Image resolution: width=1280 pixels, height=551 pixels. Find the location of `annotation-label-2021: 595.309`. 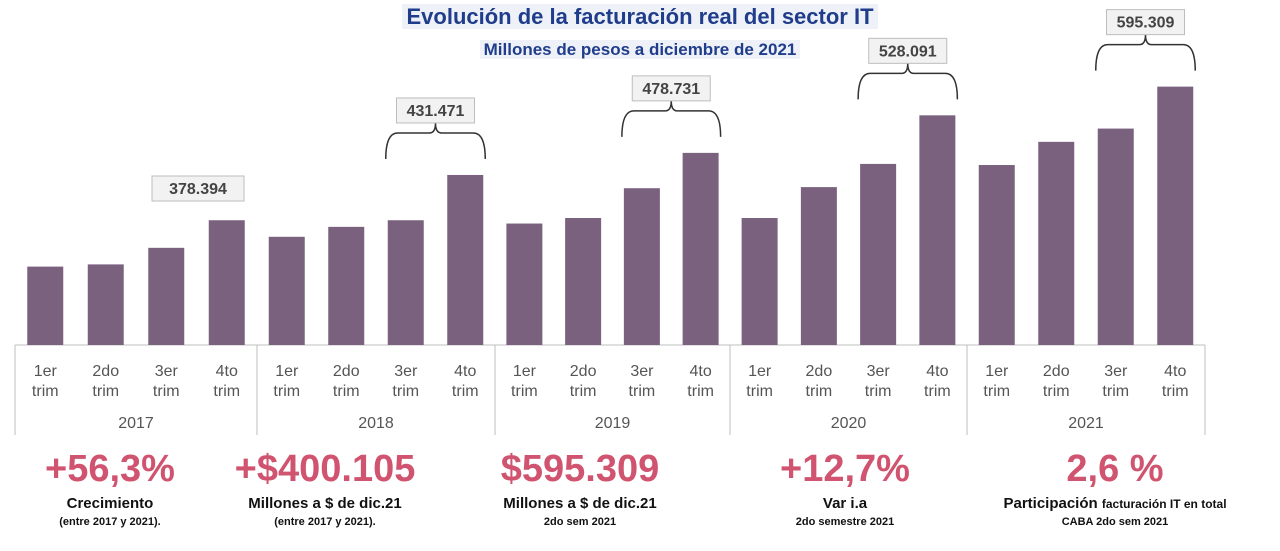

annotation-label-2021: 595.309 is located at coordinates (1146, 23).